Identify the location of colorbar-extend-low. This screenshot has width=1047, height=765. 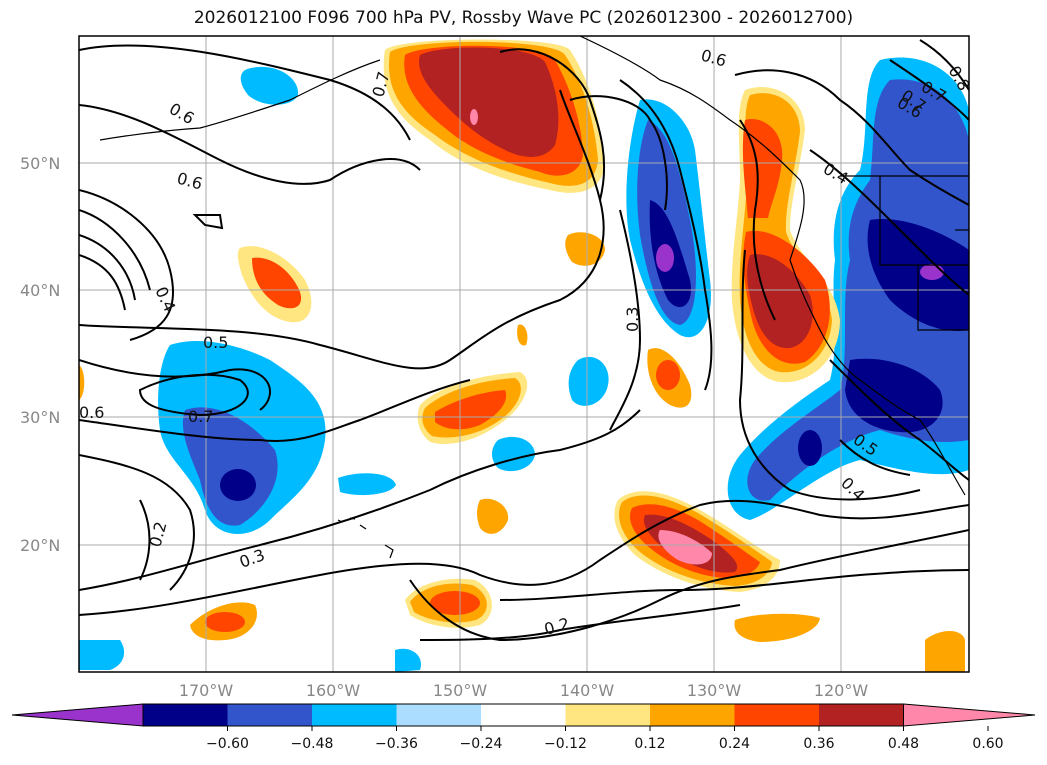
(77, 715).